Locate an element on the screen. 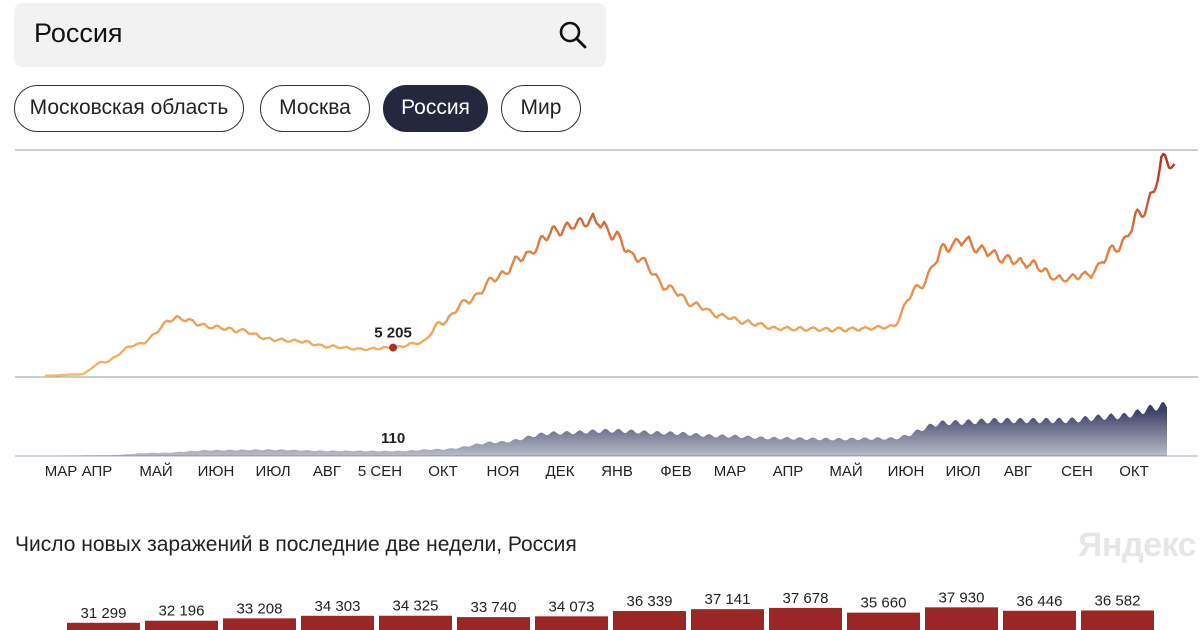 The width and height of the screenshot is (1200, 630). bar-value-label: 36 446 is located at coordinates (1040, 601).